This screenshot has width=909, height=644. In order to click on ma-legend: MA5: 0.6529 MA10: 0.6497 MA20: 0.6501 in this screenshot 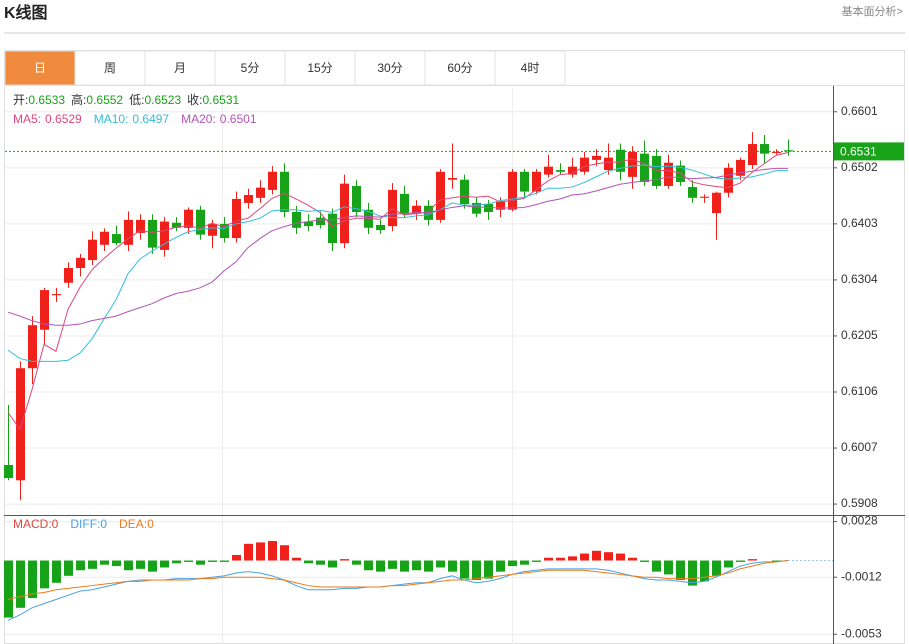, I will do `click(135, 119)`.